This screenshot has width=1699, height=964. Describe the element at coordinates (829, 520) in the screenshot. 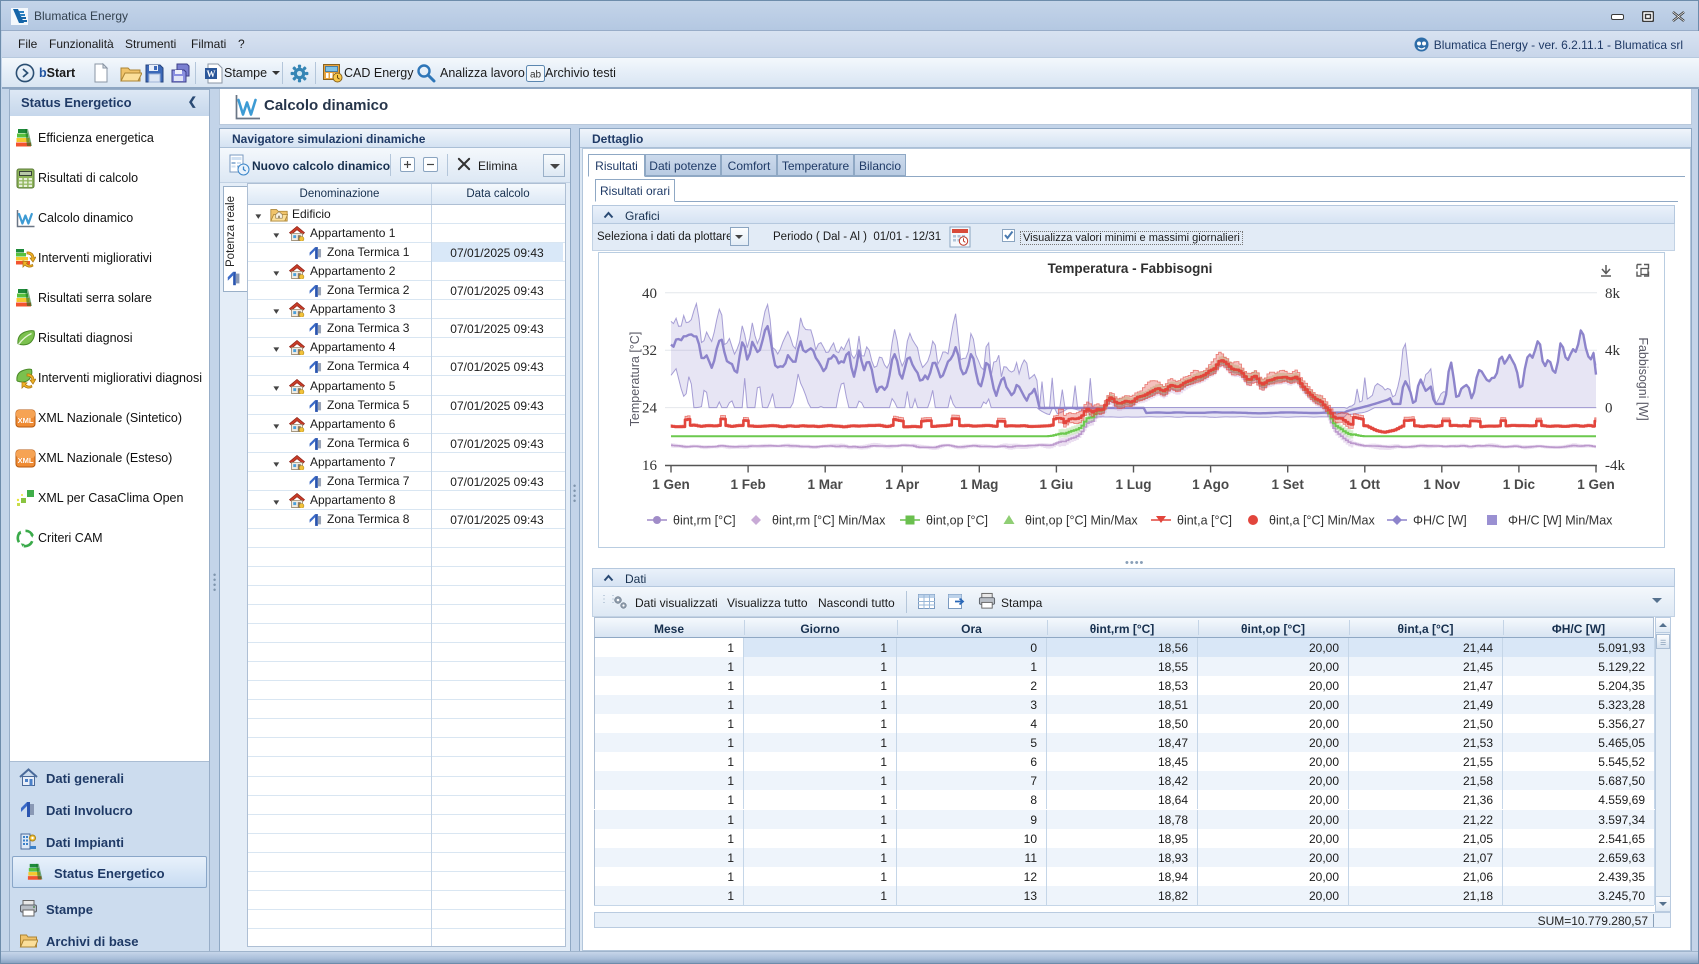

I see `svg-text: θint,rm [°C] Min/Max` at that location.